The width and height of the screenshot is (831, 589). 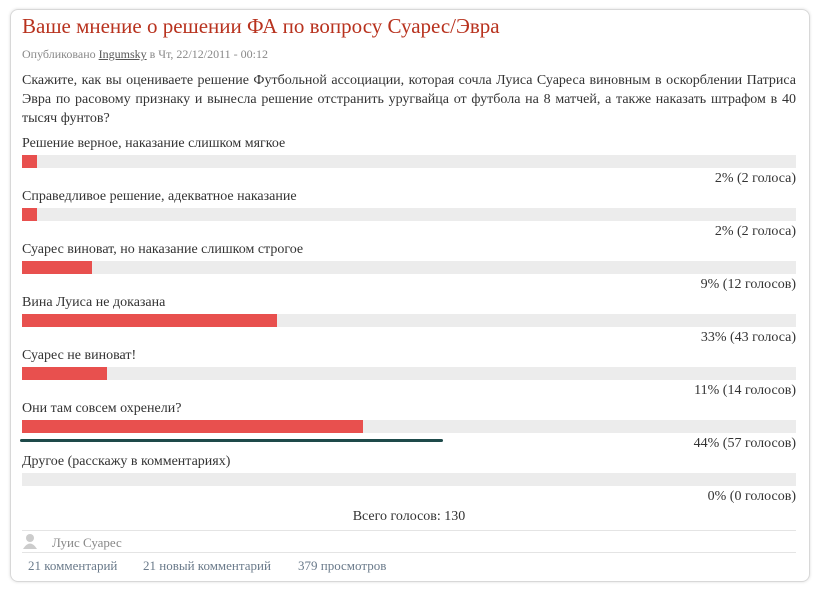 What do you see at coordinates (94, 302) in the screenshot?
I see `option-label: Вина Луиса не доказана` at bounding box center [94, 302].